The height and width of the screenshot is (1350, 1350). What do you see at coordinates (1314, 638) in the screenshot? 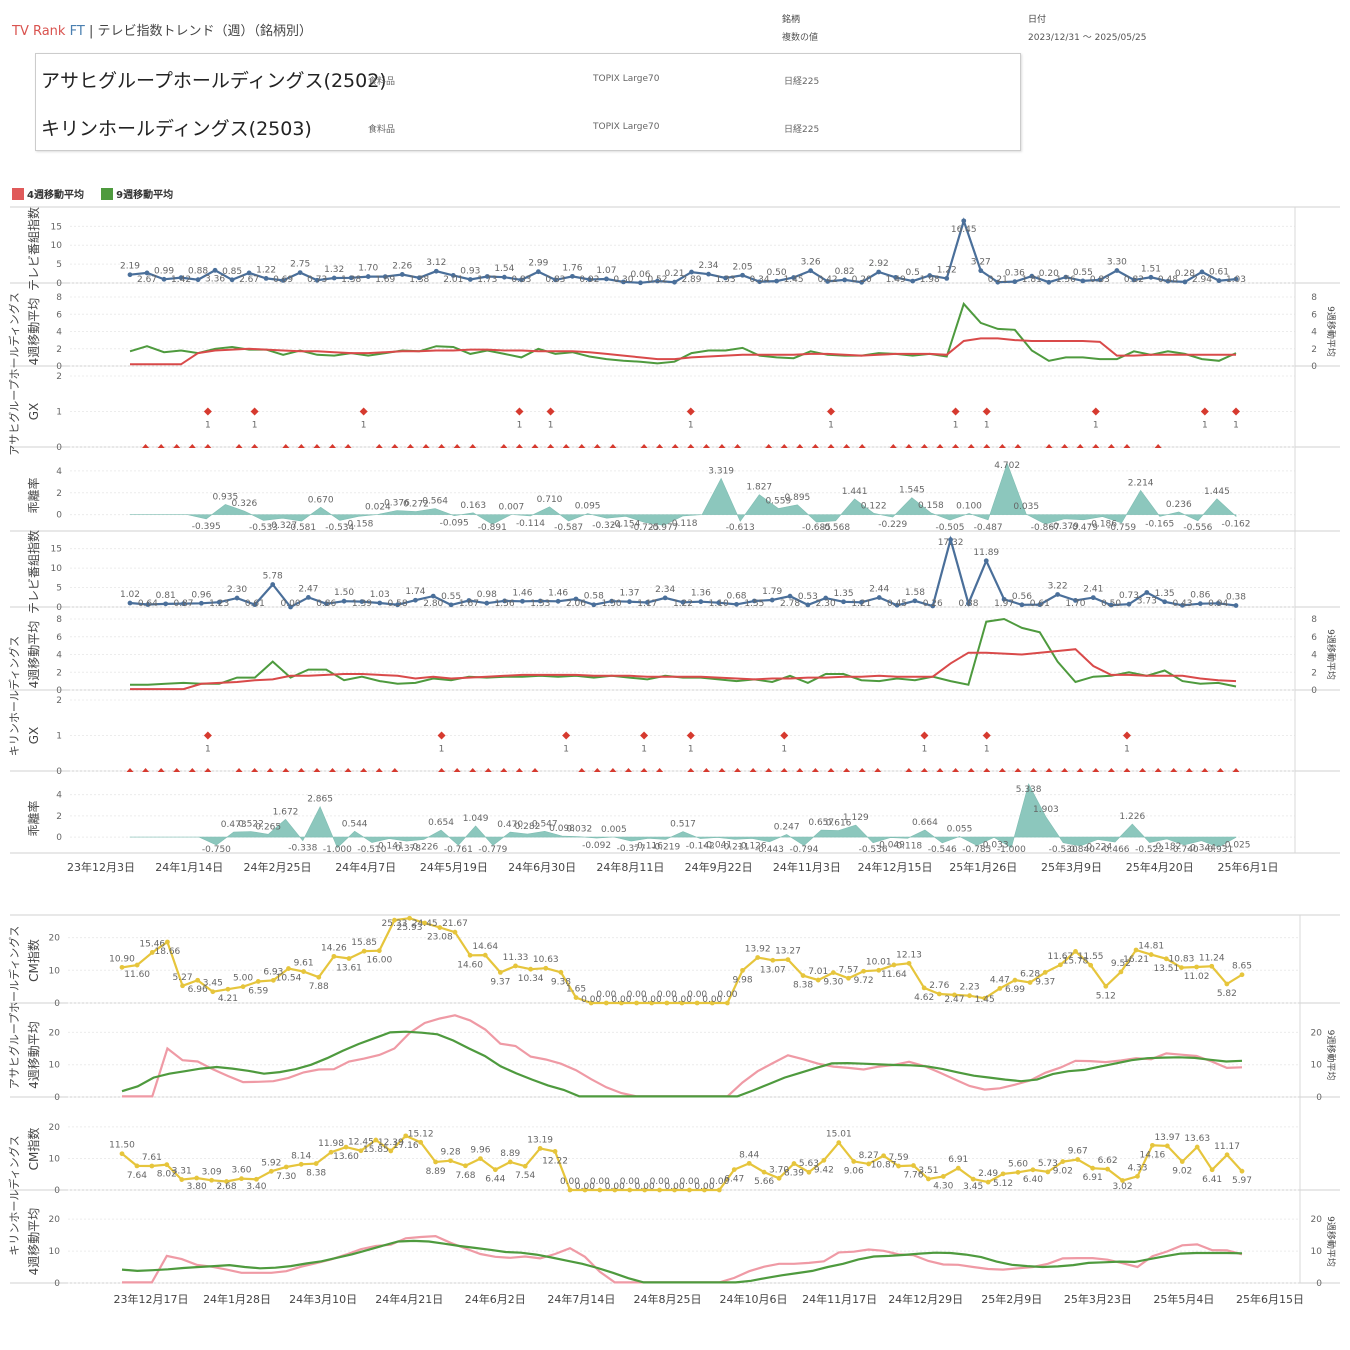
I see `y-tick-label-right: 6` at bounding box center [1314, 638].